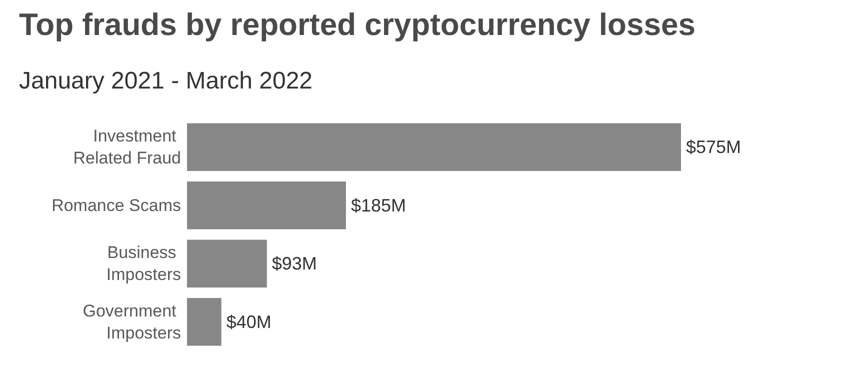  What do you see at coordinates (378, 205) in the screenshot?
I see `data-label: $185M` at bounding box center [378, 205].